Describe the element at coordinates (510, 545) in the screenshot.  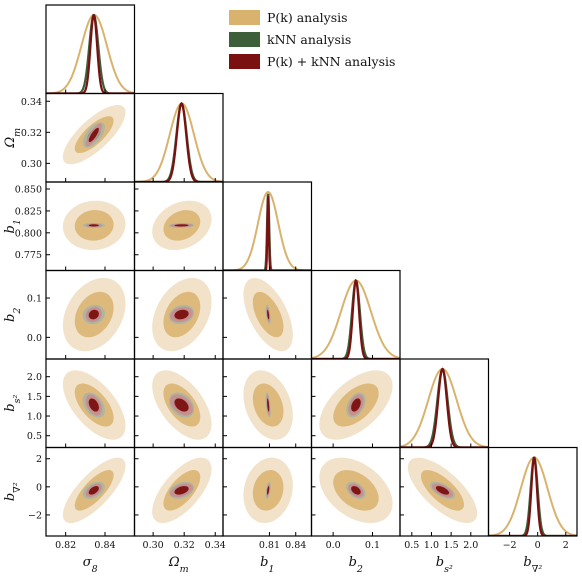
I see `x-tick-label: −2` at that location.